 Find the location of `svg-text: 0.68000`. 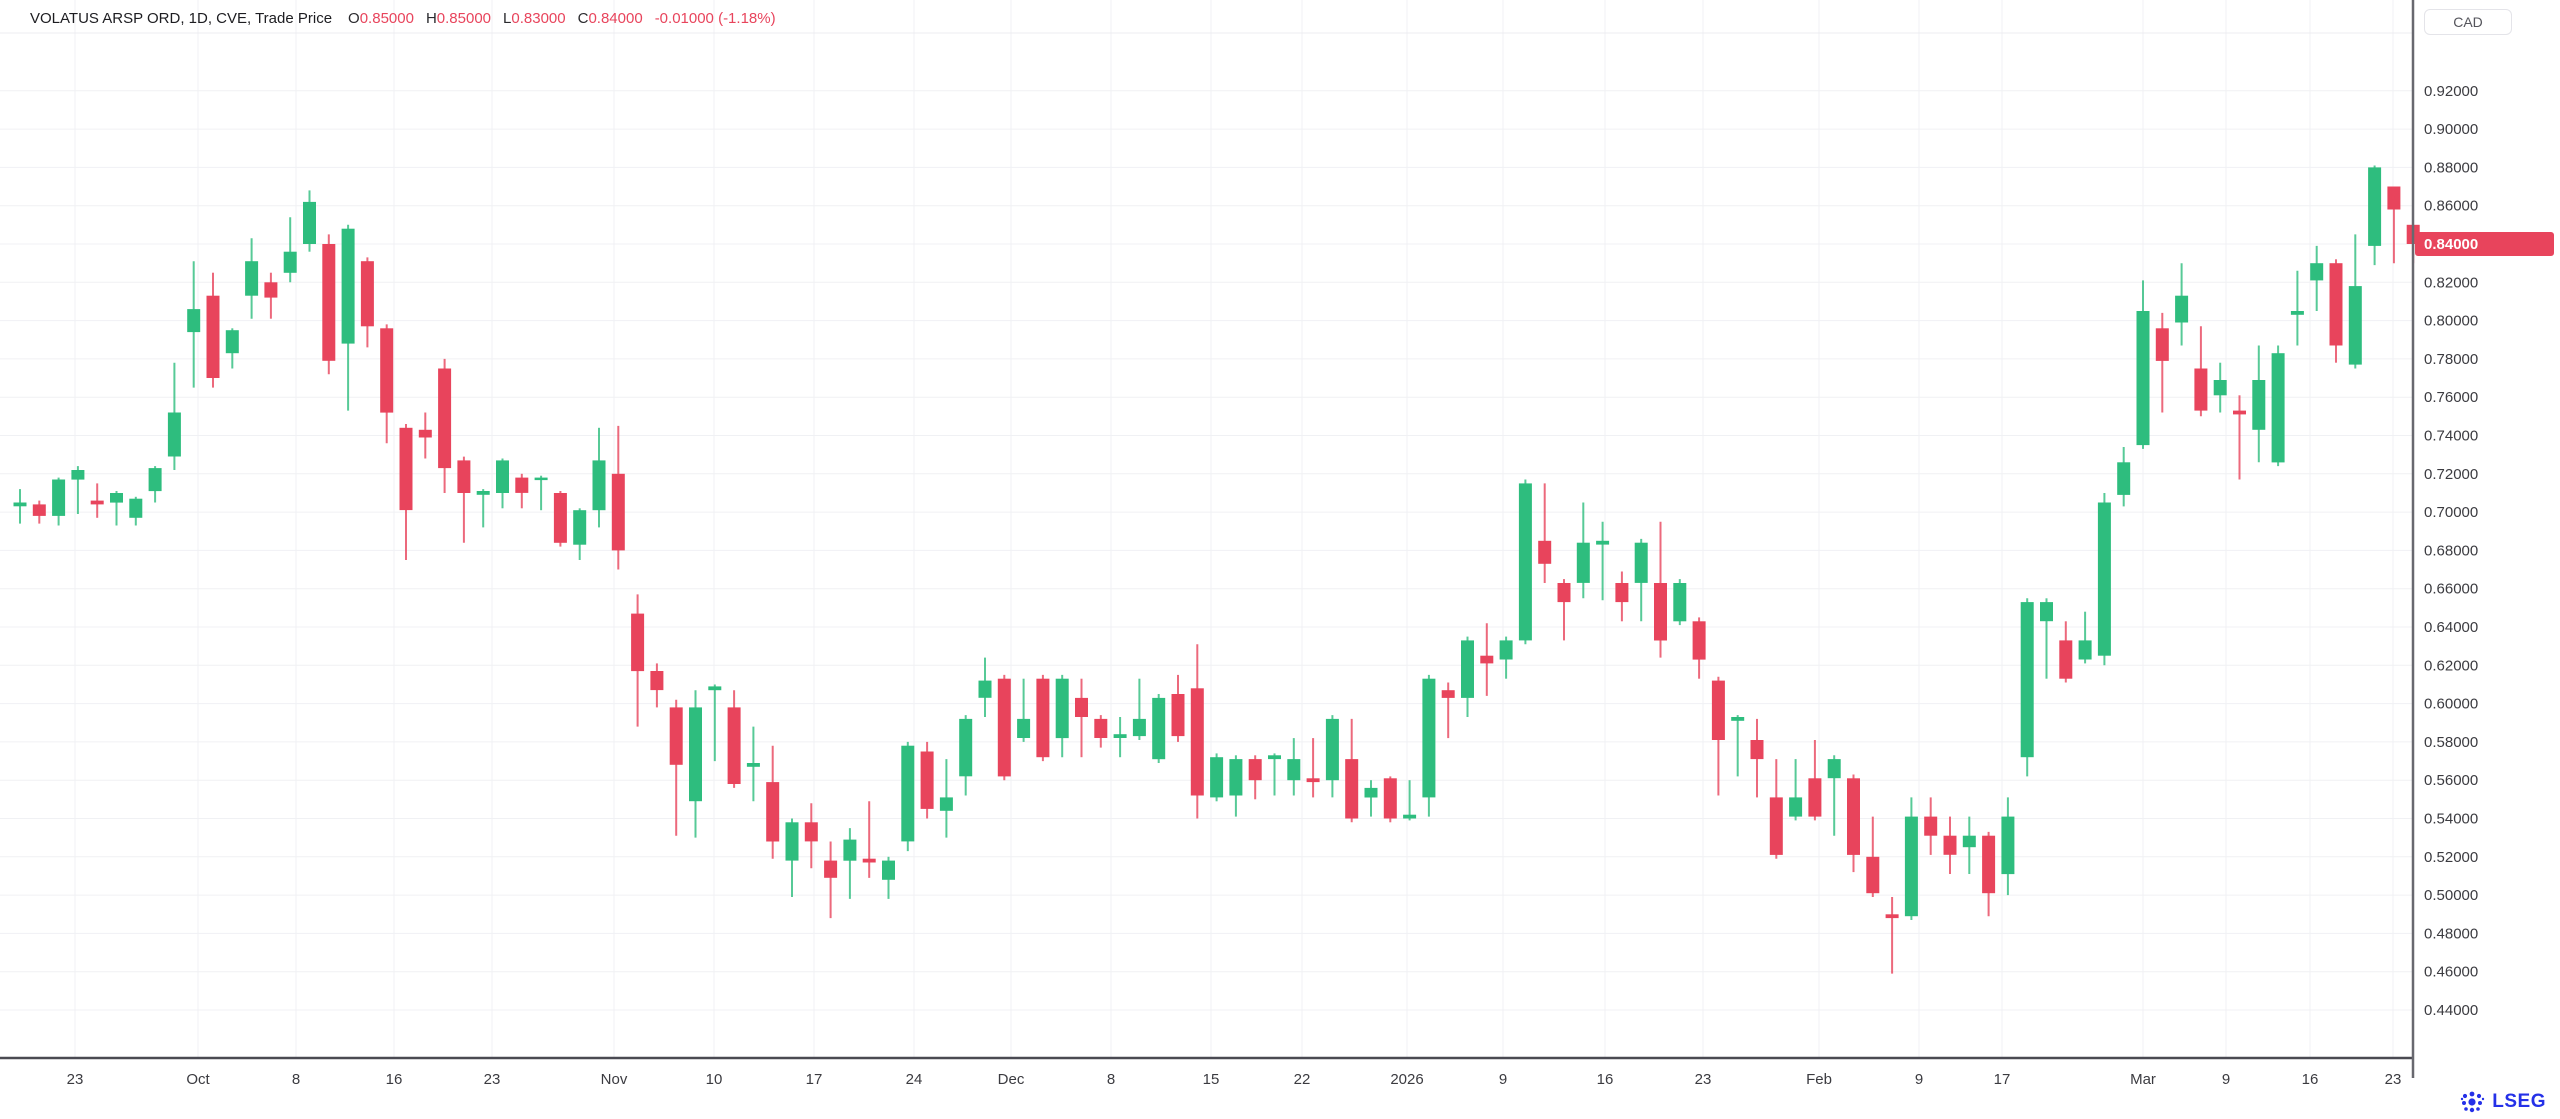

svg-text: 0.68000 is located at coordinates (2451, 550).